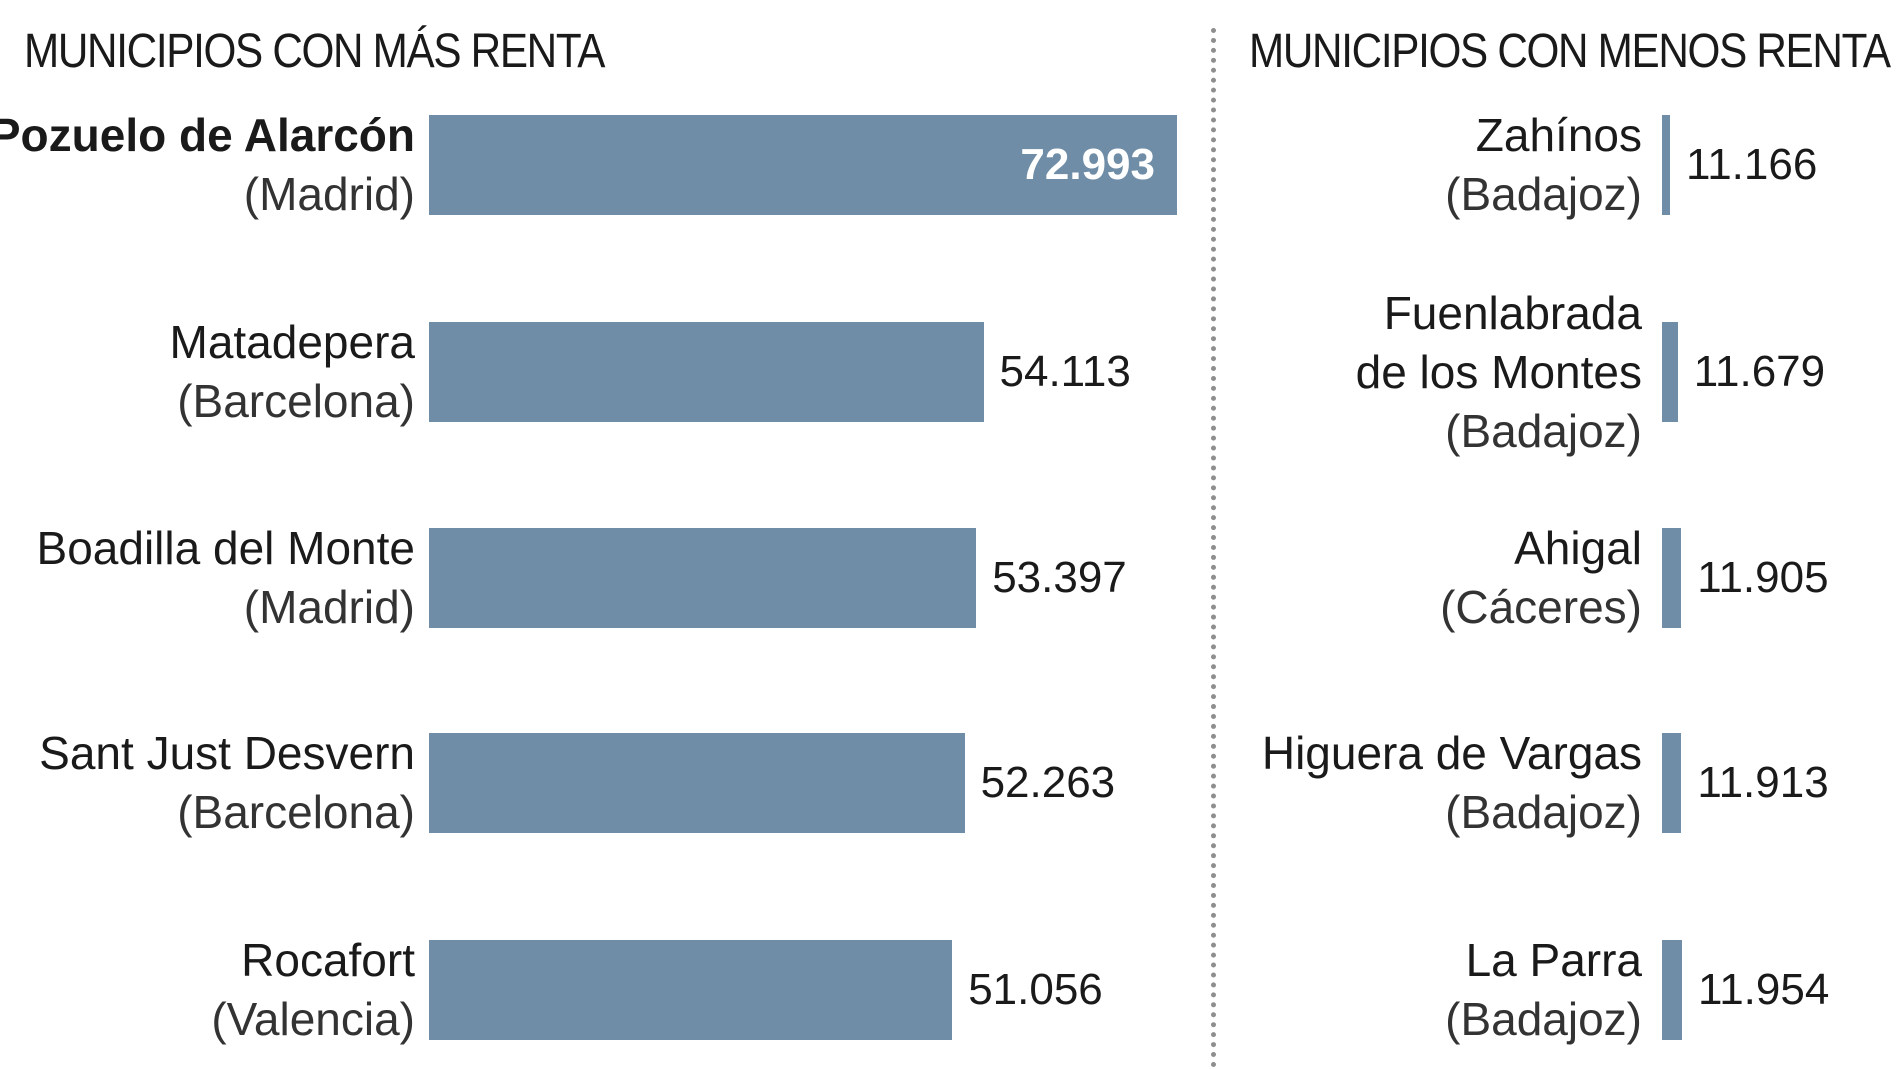 This screenshot has height=1069, width=1900. I want to click on bar-value-label: 11.954, so click(1764, 989).